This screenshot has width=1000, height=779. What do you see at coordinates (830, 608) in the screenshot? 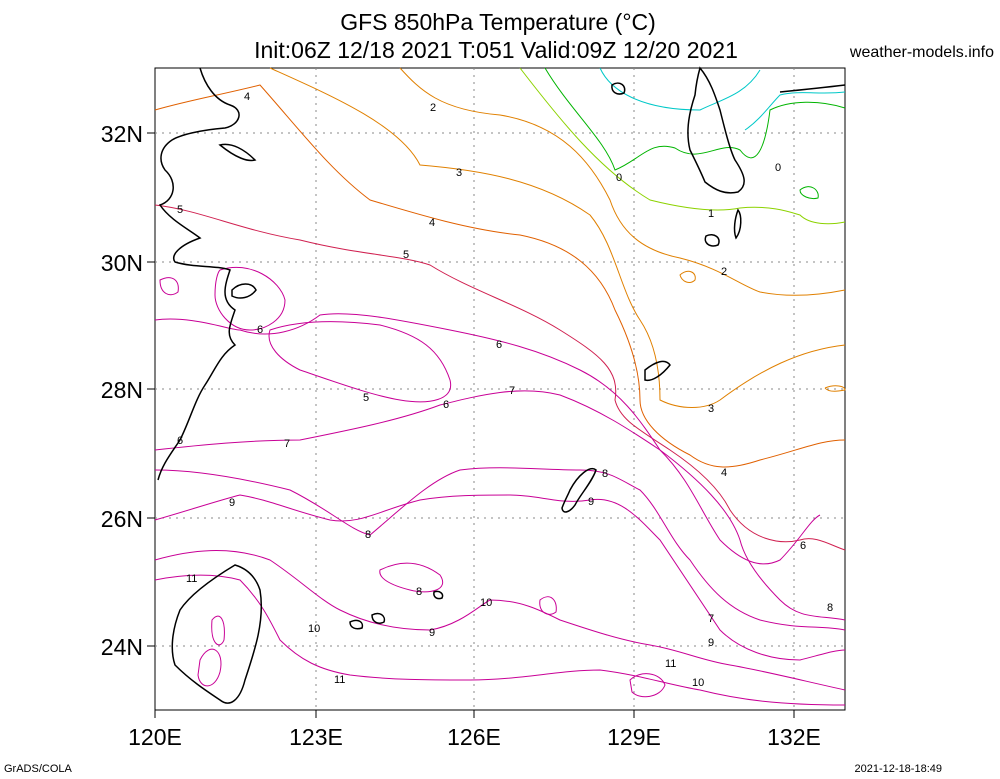
I see `contour-label-8-d: 8` at bounding box center [830, 608].